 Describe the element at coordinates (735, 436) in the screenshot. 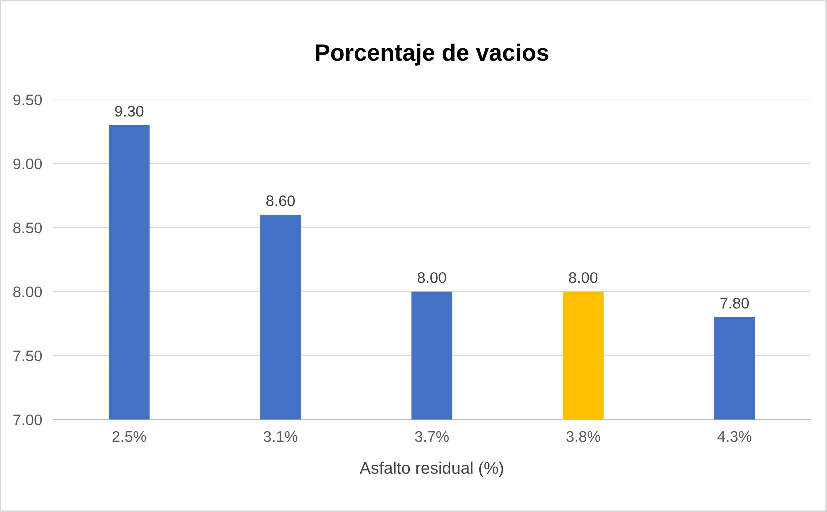

I see `x-tick-label: 4.3%` at that location.